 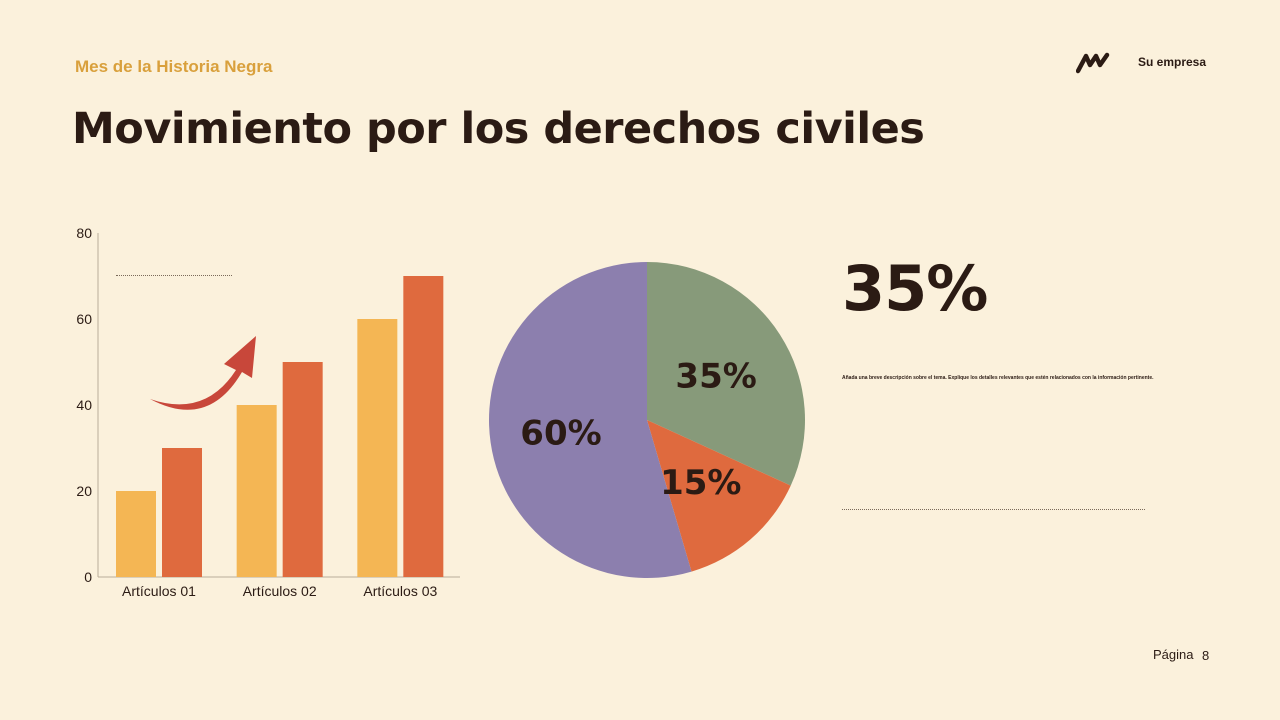 What do you see at coordinates (715, 377) in the screenshot?
I see `pie-slice-label: 35%` at bounding box center [715, 377].